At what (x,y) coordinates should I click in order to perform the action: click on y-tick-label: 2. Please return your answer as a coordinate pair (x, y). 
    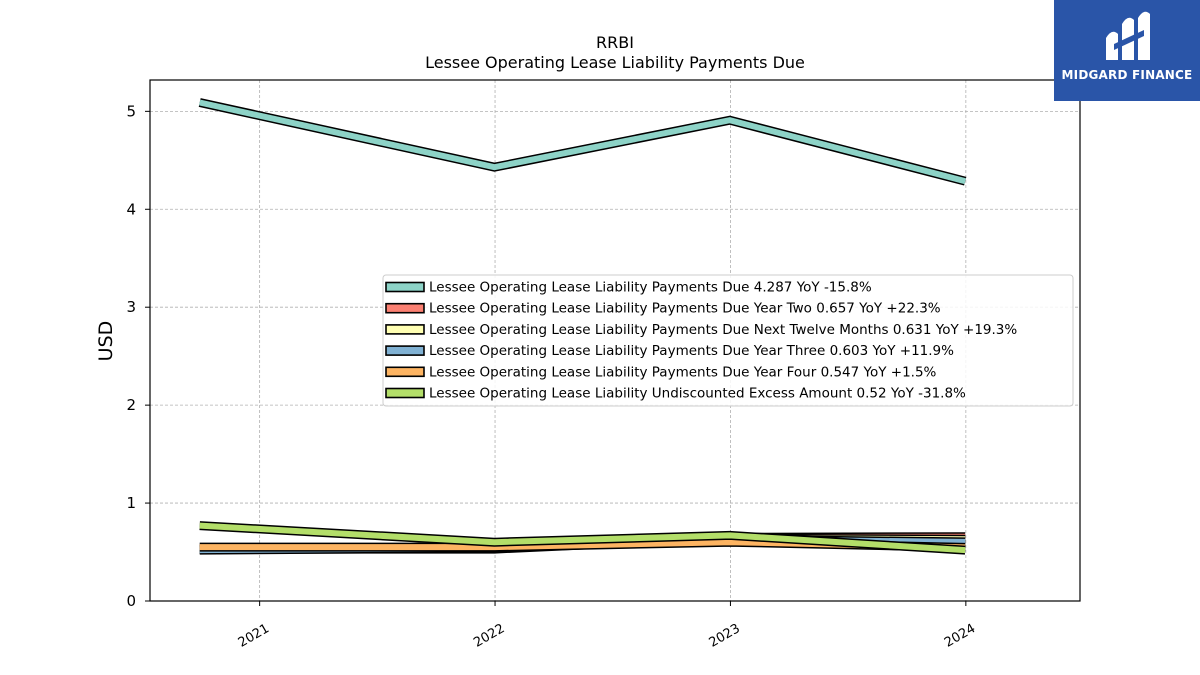
    Looking at the image, I should click on (131, 405).